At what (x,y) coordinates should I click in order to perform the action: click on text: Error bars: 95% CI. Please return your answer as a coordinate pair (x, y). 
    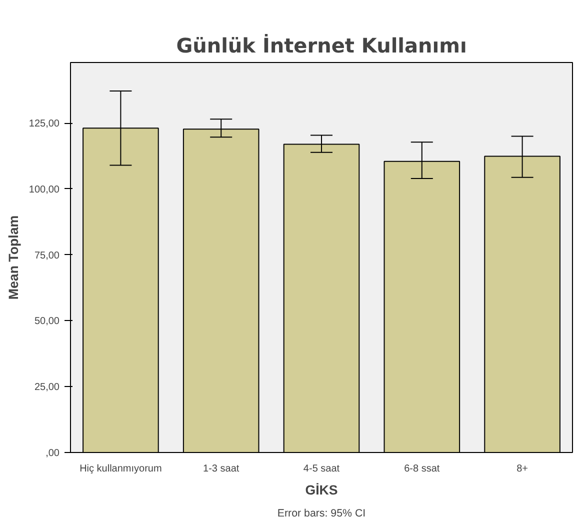
    Looking at the image, I should click on (321, 514).